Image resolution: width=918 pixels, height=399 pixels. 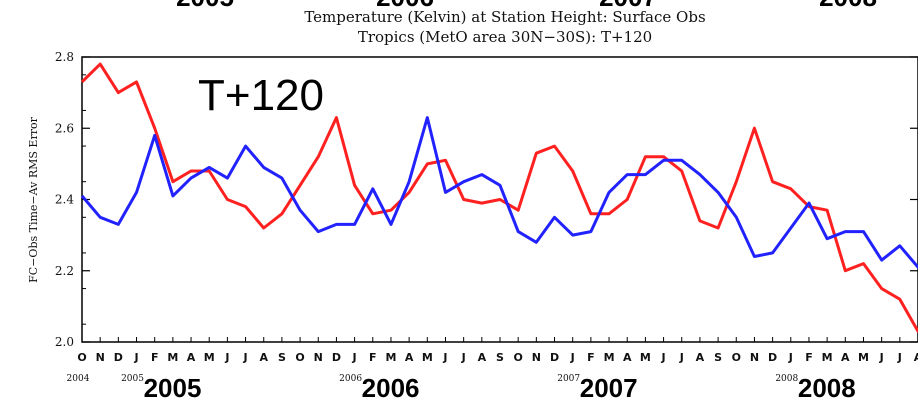 What do you see at coordinates (132, 379) in the screenshot?
I see `year-label-small: 2005` at bounding box center [132, 379].